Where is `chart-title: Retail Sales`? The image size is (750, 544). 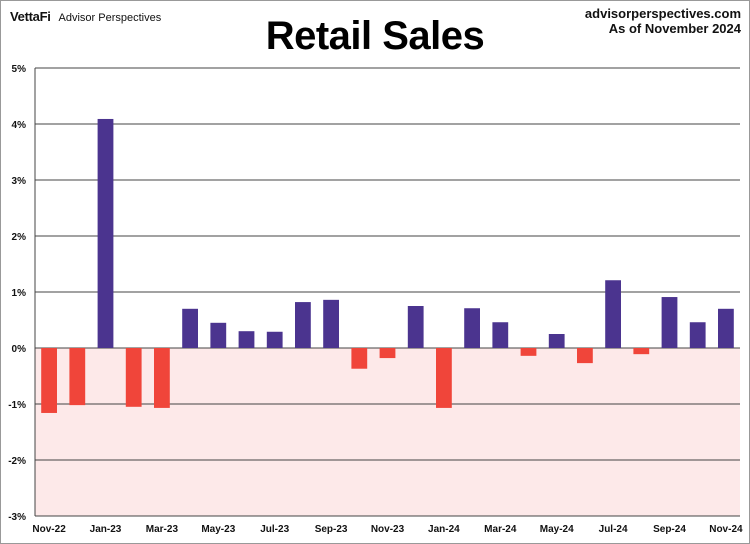
chart-title: Retail Sales is located at coordinates (375, 36).